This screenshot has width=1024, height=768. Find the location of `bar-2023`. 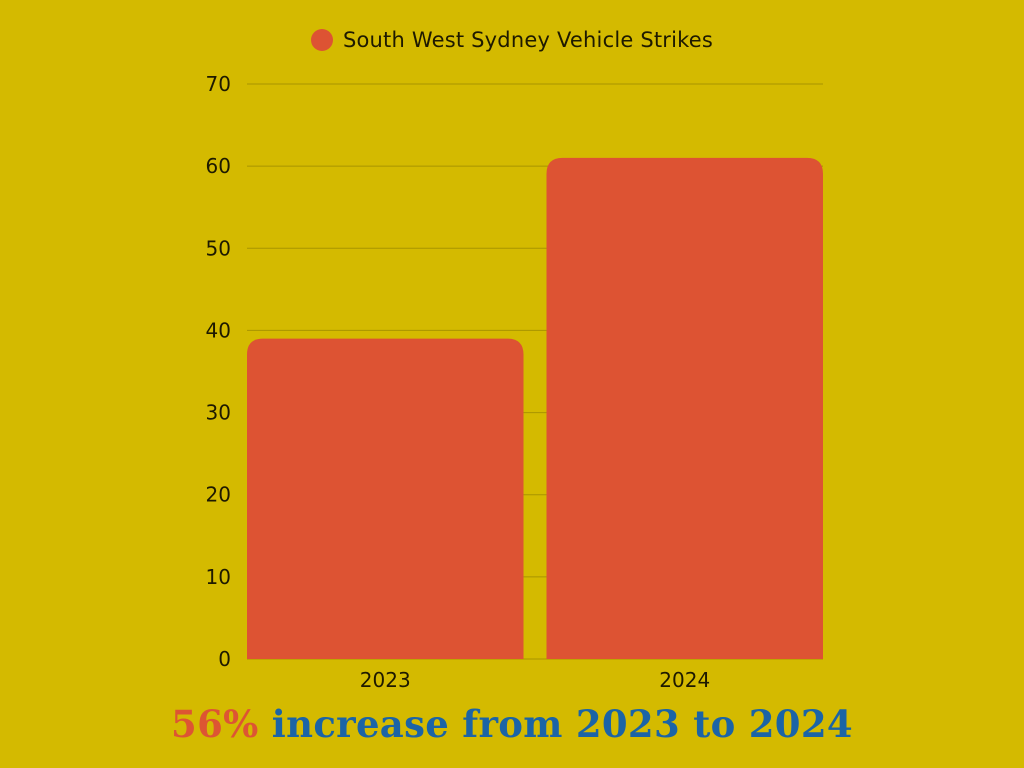

bar-2023 is located at coordinates (385, 498).